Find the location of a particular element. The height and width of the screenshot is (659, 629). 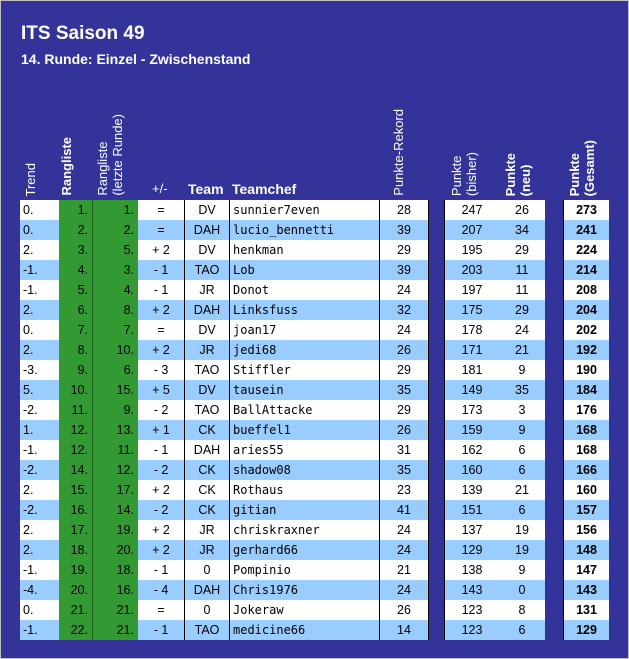

team-cell: DV is located at coordinates (206, 250).